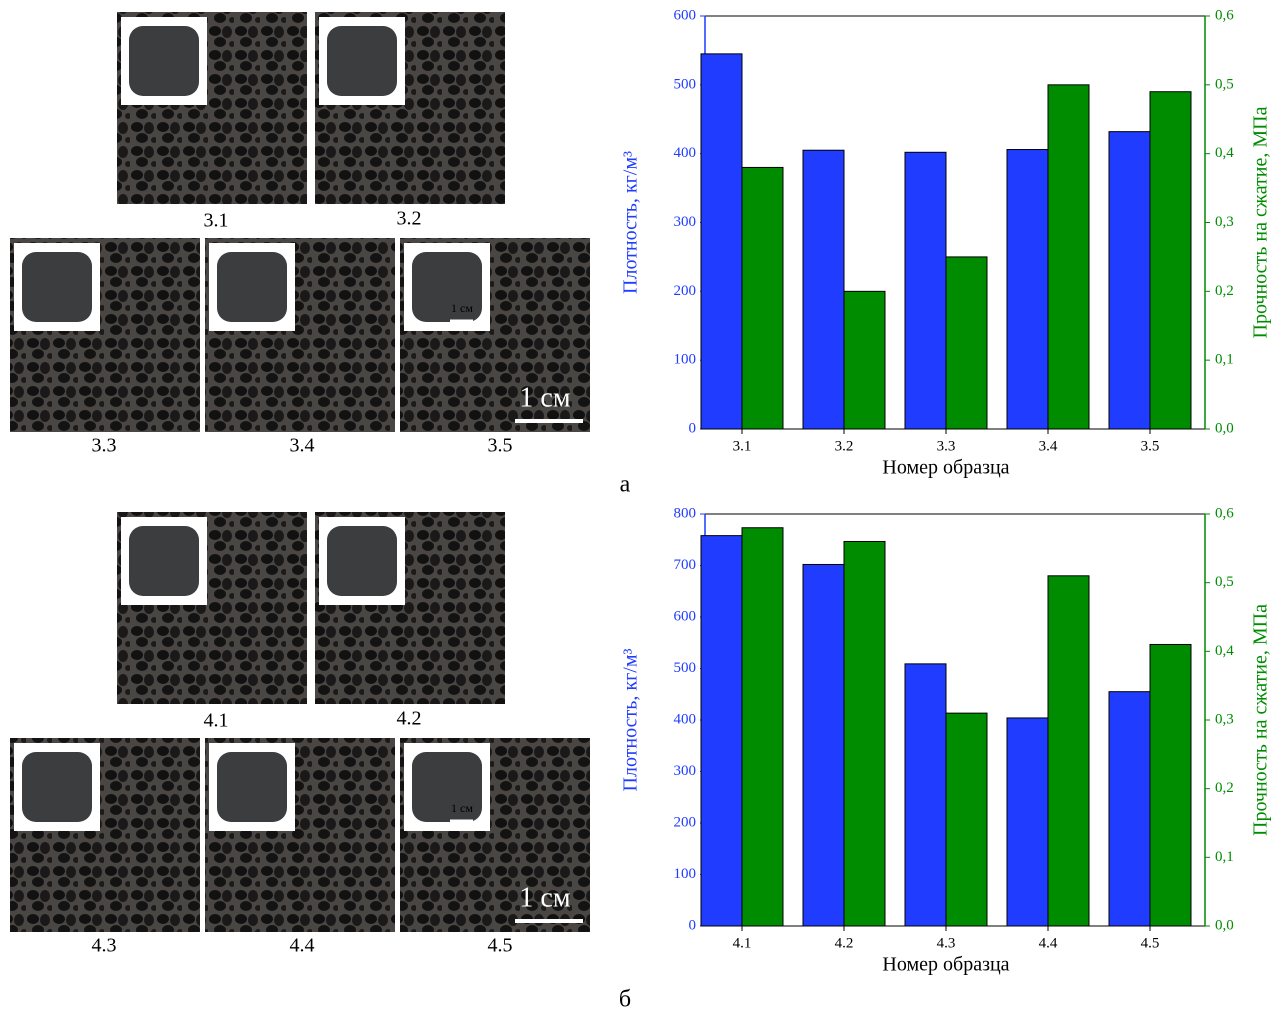  What do you see at coordinates (844, 446) in the screenshot?
I see `x-tick-label: 3.2` at bounding box center [844, 446].